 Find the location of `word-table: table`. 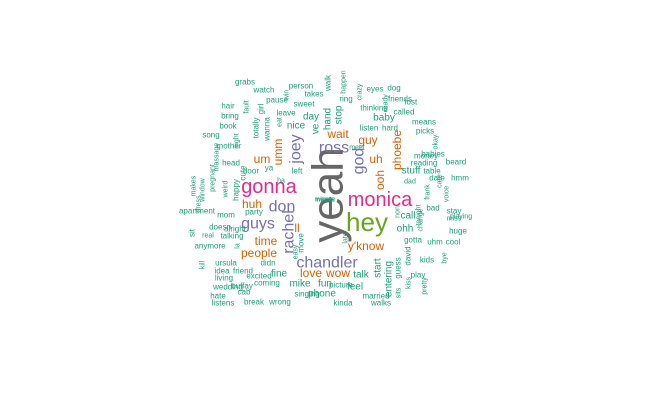

word-table: table is located at coordinates (432, 171).